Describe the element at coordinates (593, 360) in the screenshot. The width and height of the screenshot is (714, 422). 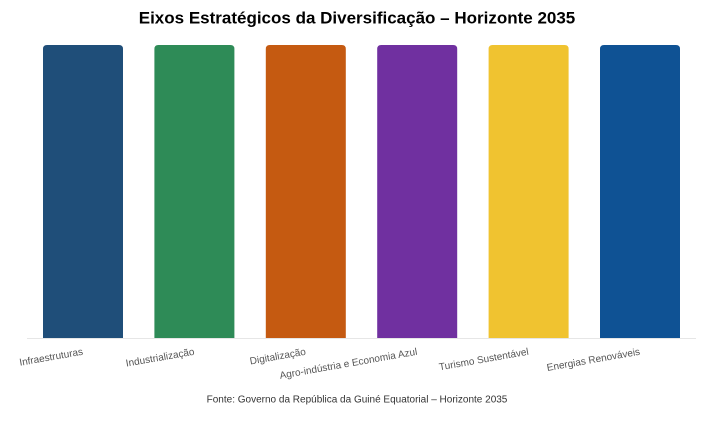
I see `x-tick-label: Energias Renováveis` at that location.